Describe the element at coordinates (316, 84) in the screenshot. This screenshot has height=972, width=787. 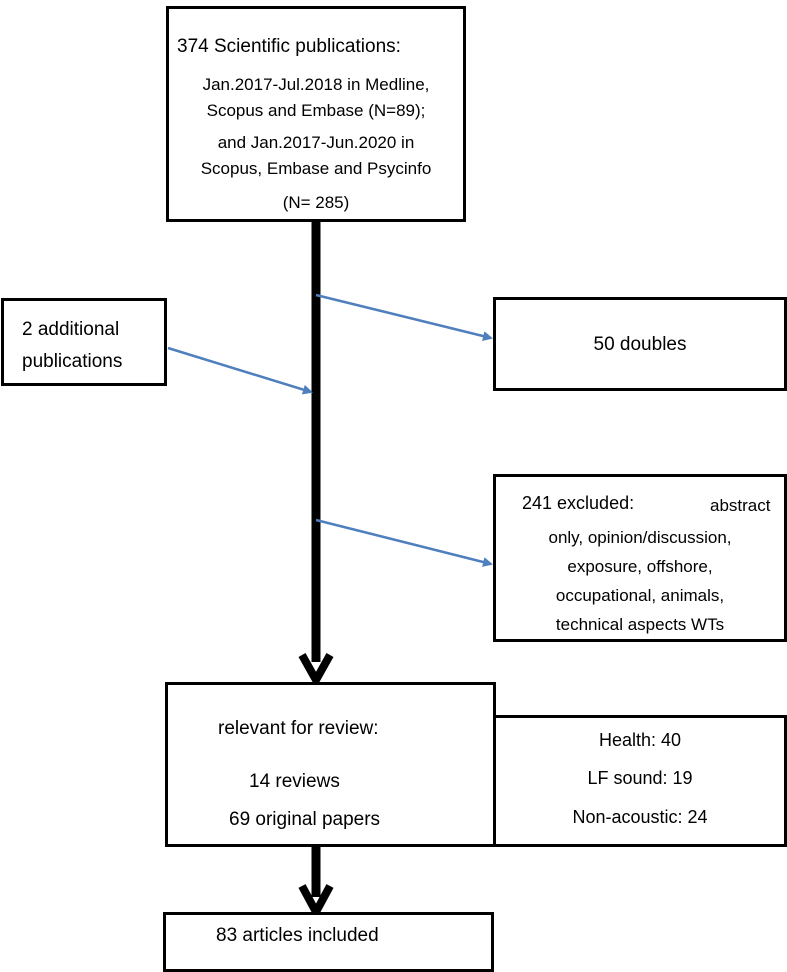
I see `search-line-1: Jan.2017-Jul.2018 in Medline,` at that location.